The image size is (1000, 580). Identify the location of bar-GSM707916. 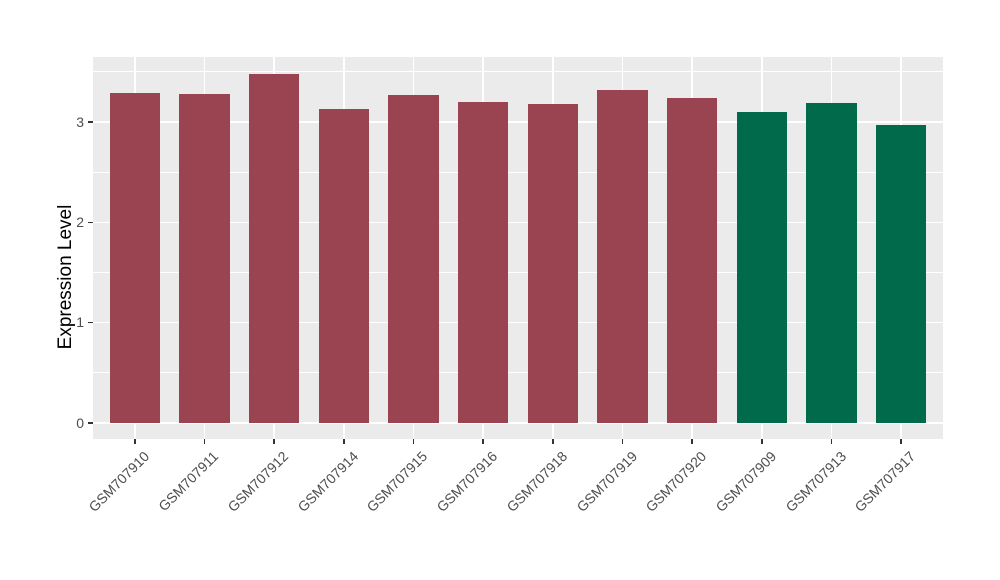
(483, 262).